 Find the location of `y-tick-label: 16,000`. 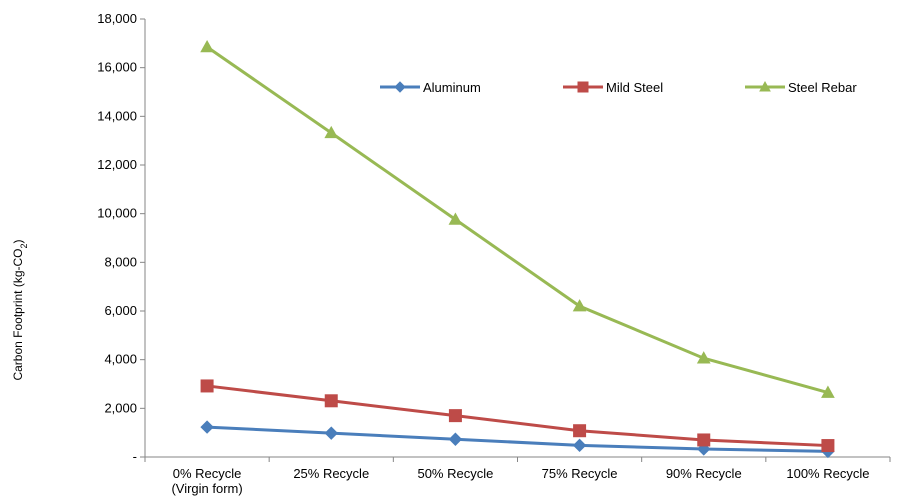

y-tick-label: 16,000 is located at coordinates (117, 67).